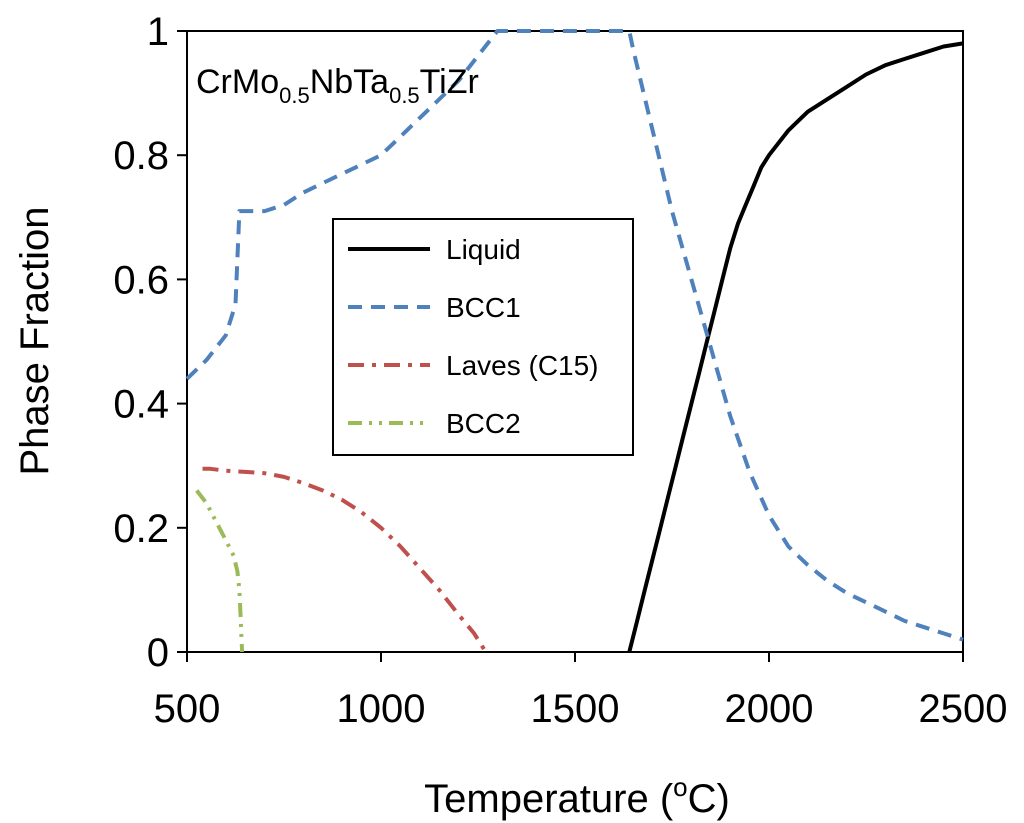  I want to click on legend-label: Liquid, so click(483, 249).